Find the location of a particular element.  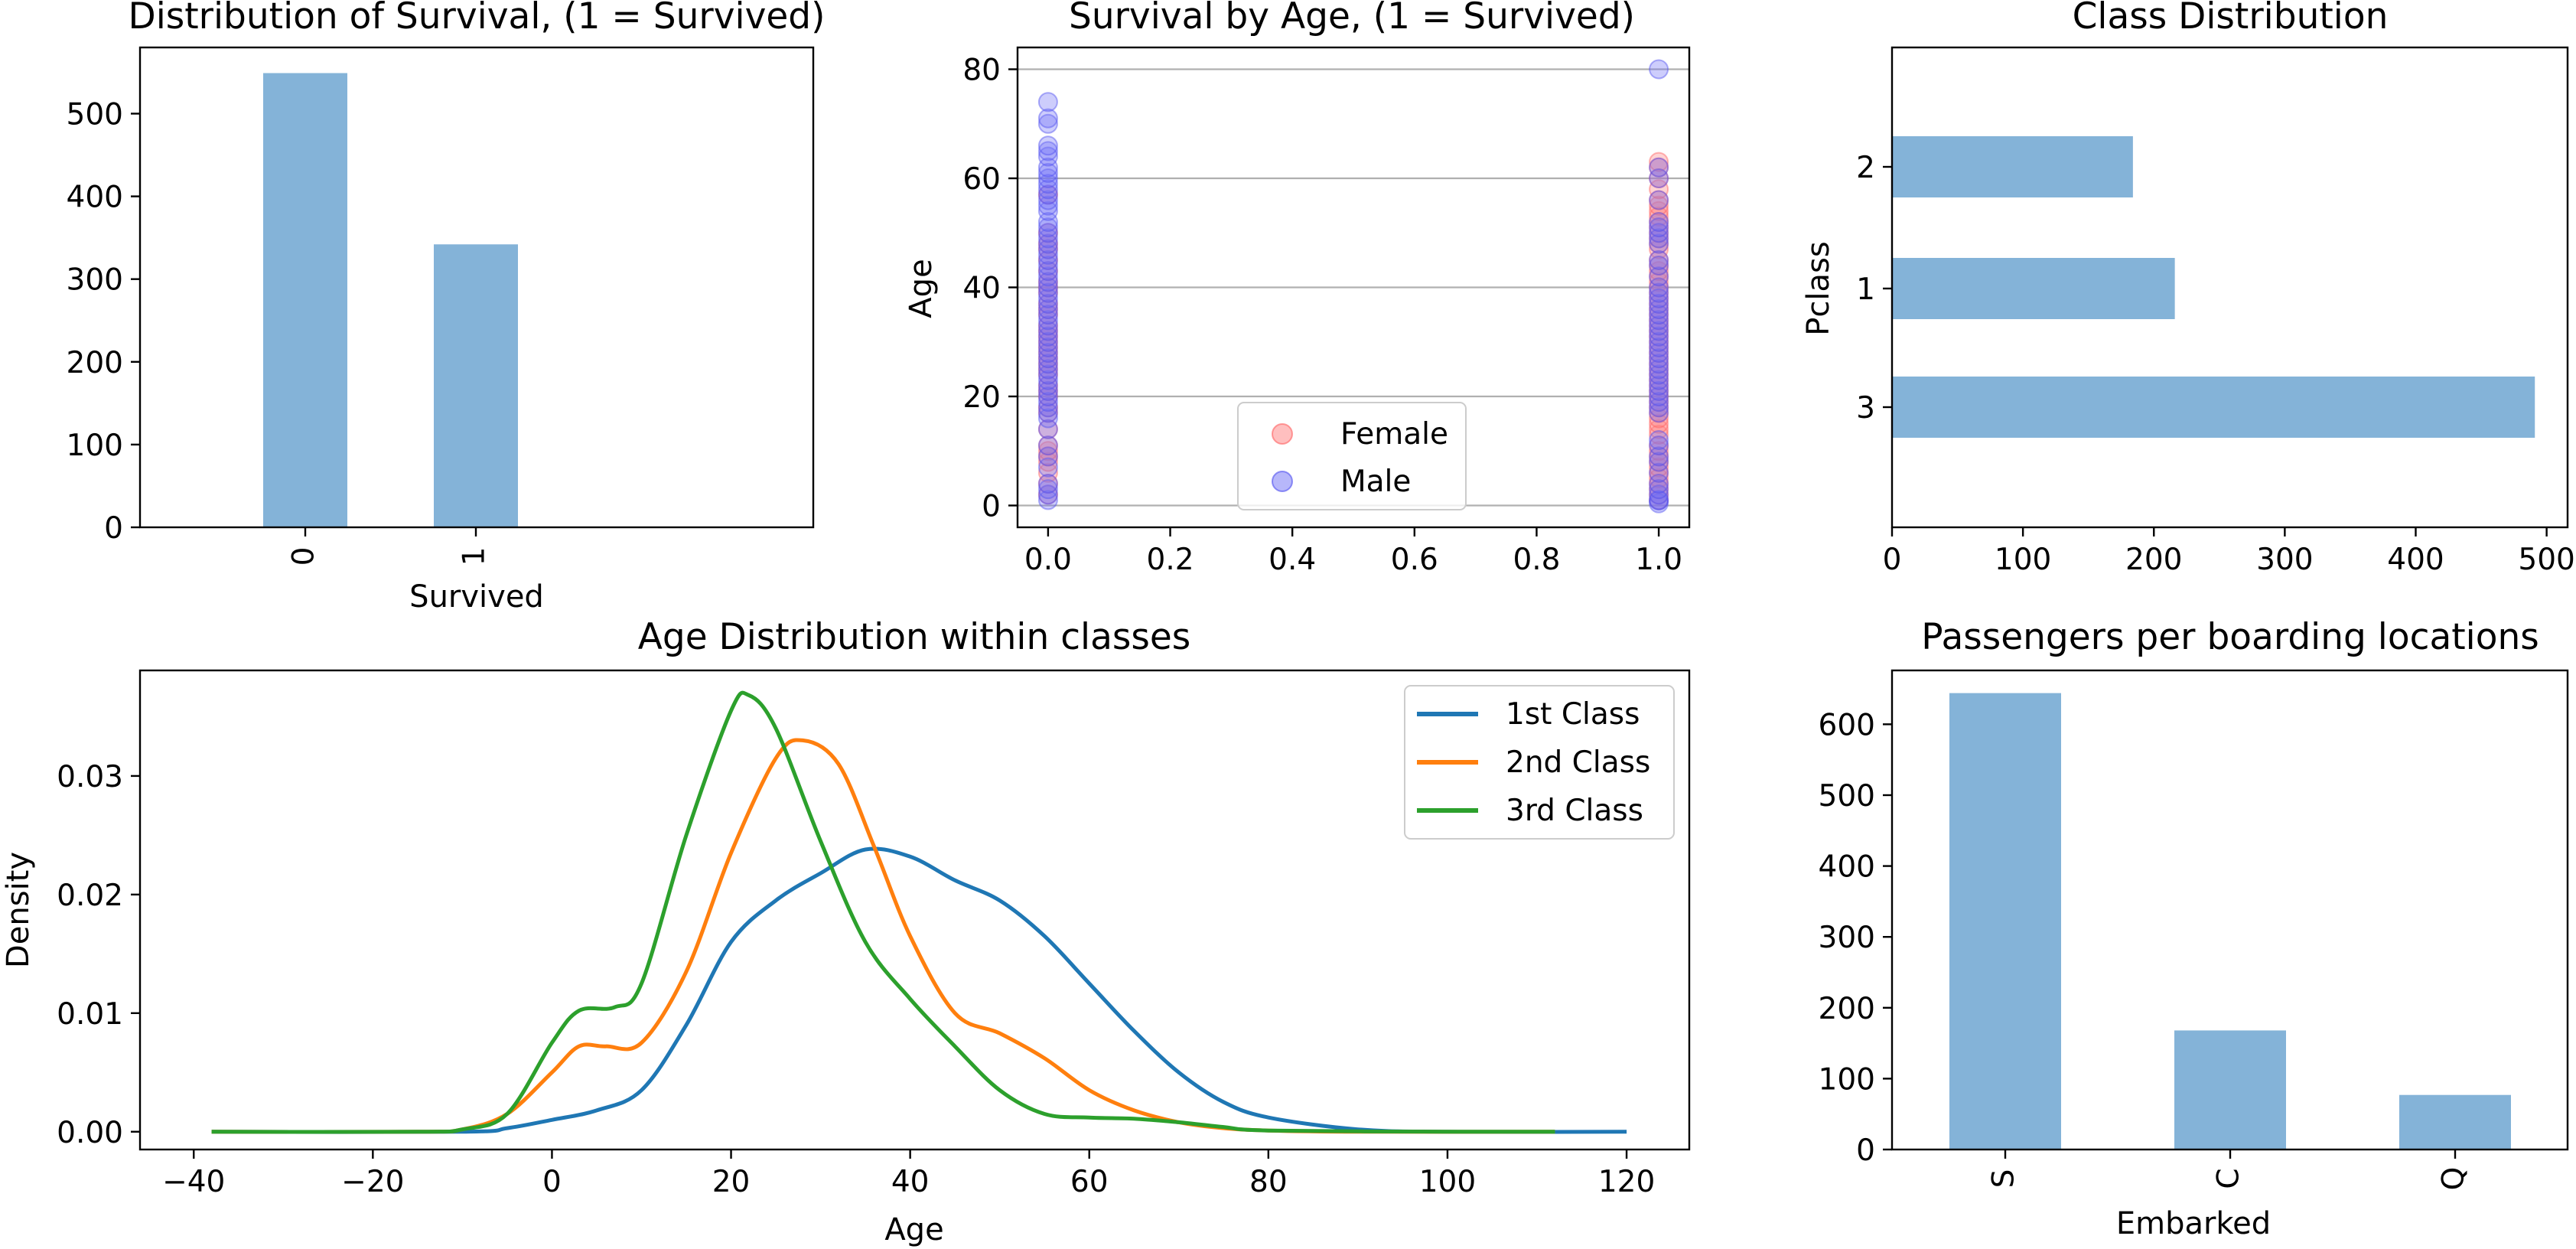

age-scatter-points is located at coordinates (1353, 286).